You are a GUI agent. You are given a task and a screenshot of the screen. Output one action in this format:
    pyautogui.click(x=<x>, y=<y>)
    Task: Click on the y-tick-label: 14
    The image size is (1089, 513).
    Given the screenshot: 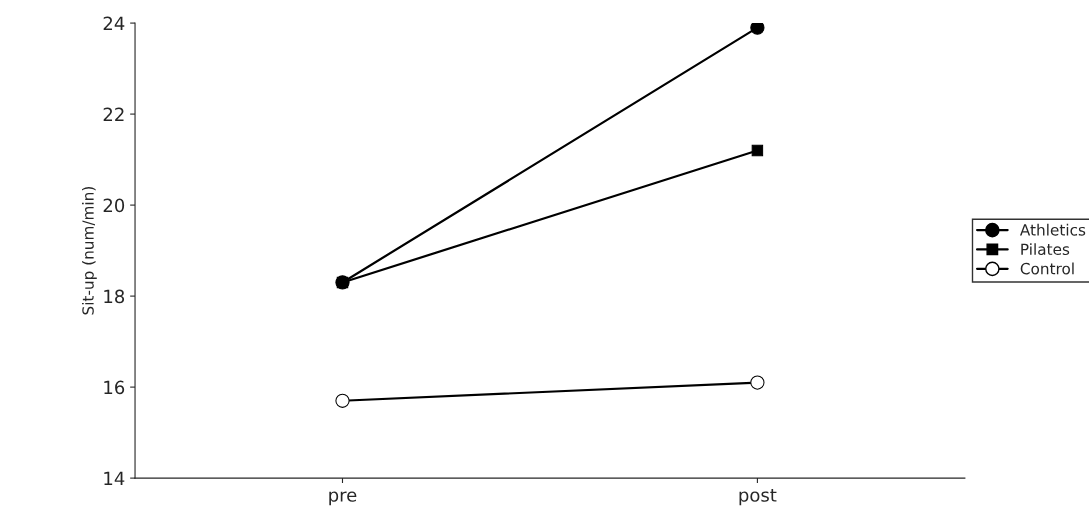 What is the action you would take?
    pyautogui.click(x=114, y=478)
    